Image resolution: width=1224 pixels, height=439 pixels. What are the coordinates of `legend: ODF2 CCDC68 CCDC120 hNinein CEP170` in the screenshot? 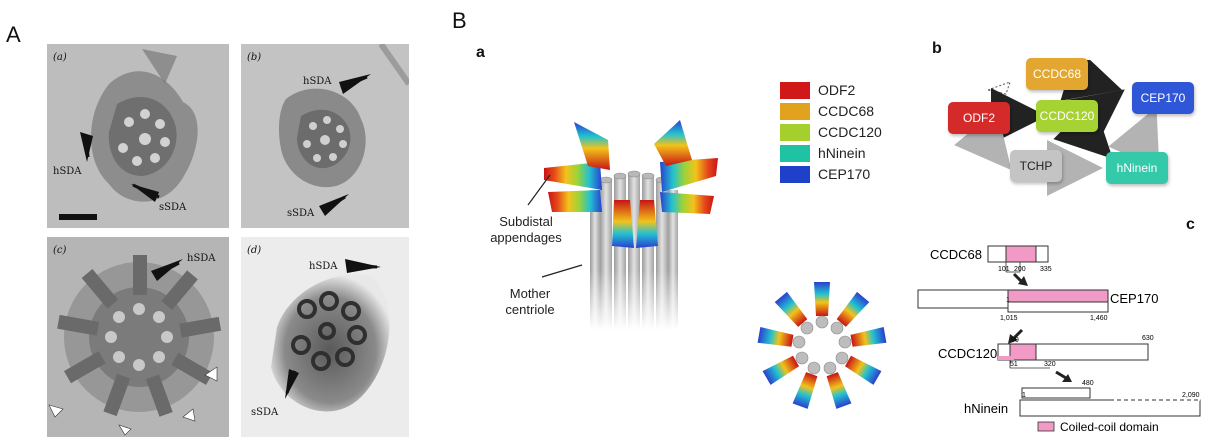 It's located at (840, 135).